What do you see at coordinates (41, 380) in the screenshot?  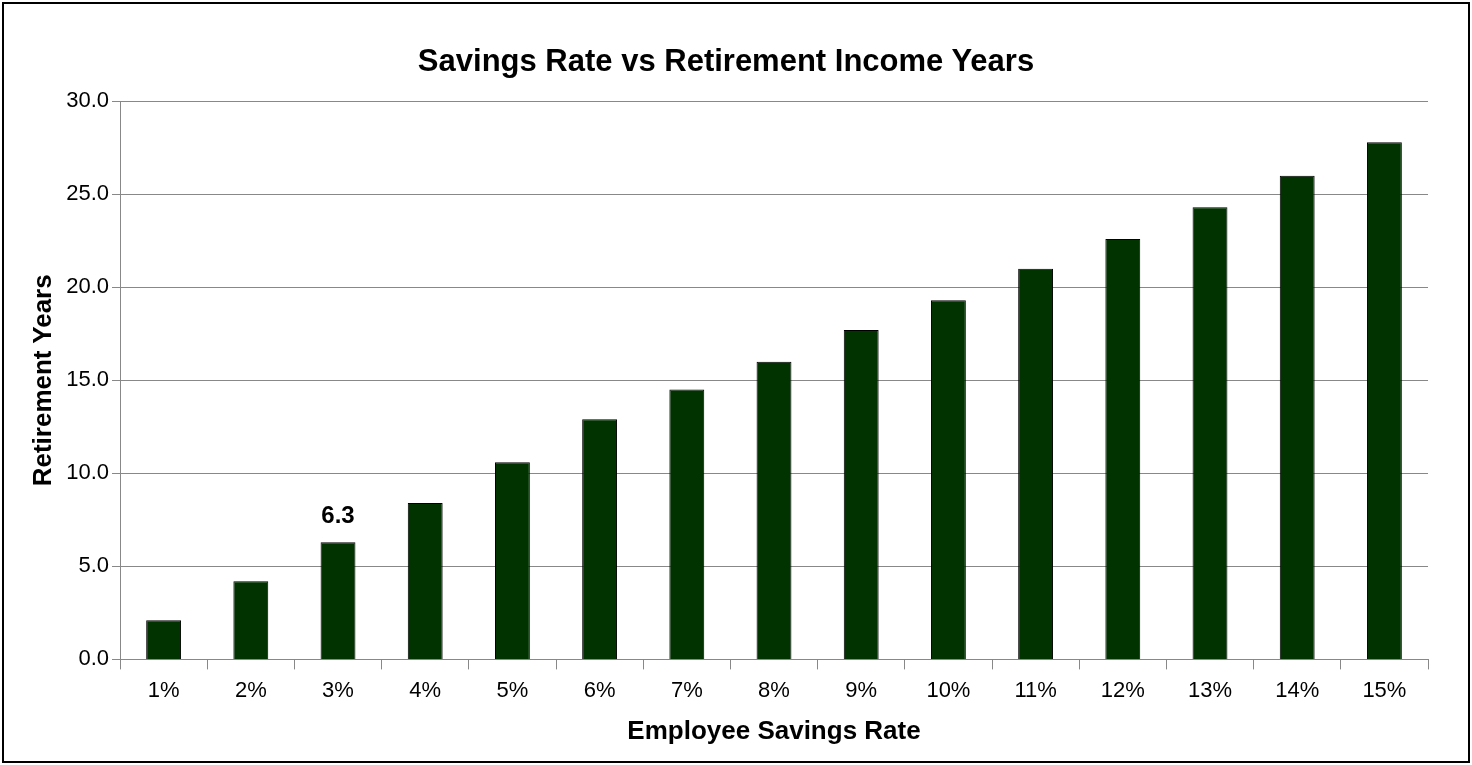 I see `y-axis-title: Retirement Years` at bounding box center [41, 380].